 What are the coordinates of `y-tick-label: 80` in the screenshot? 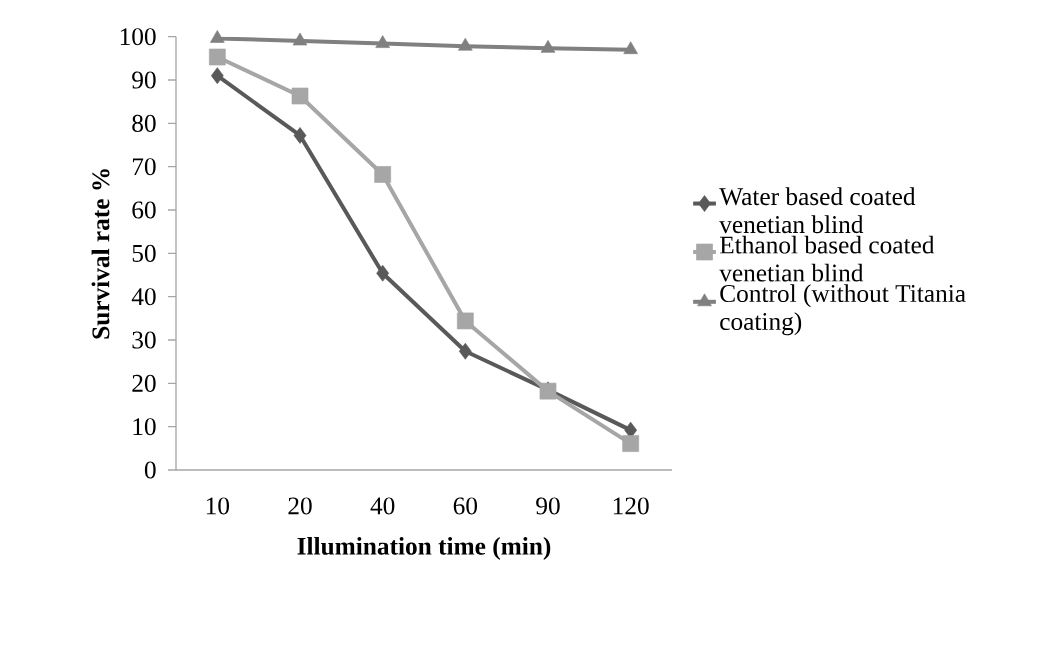 It's located at (144, 123).